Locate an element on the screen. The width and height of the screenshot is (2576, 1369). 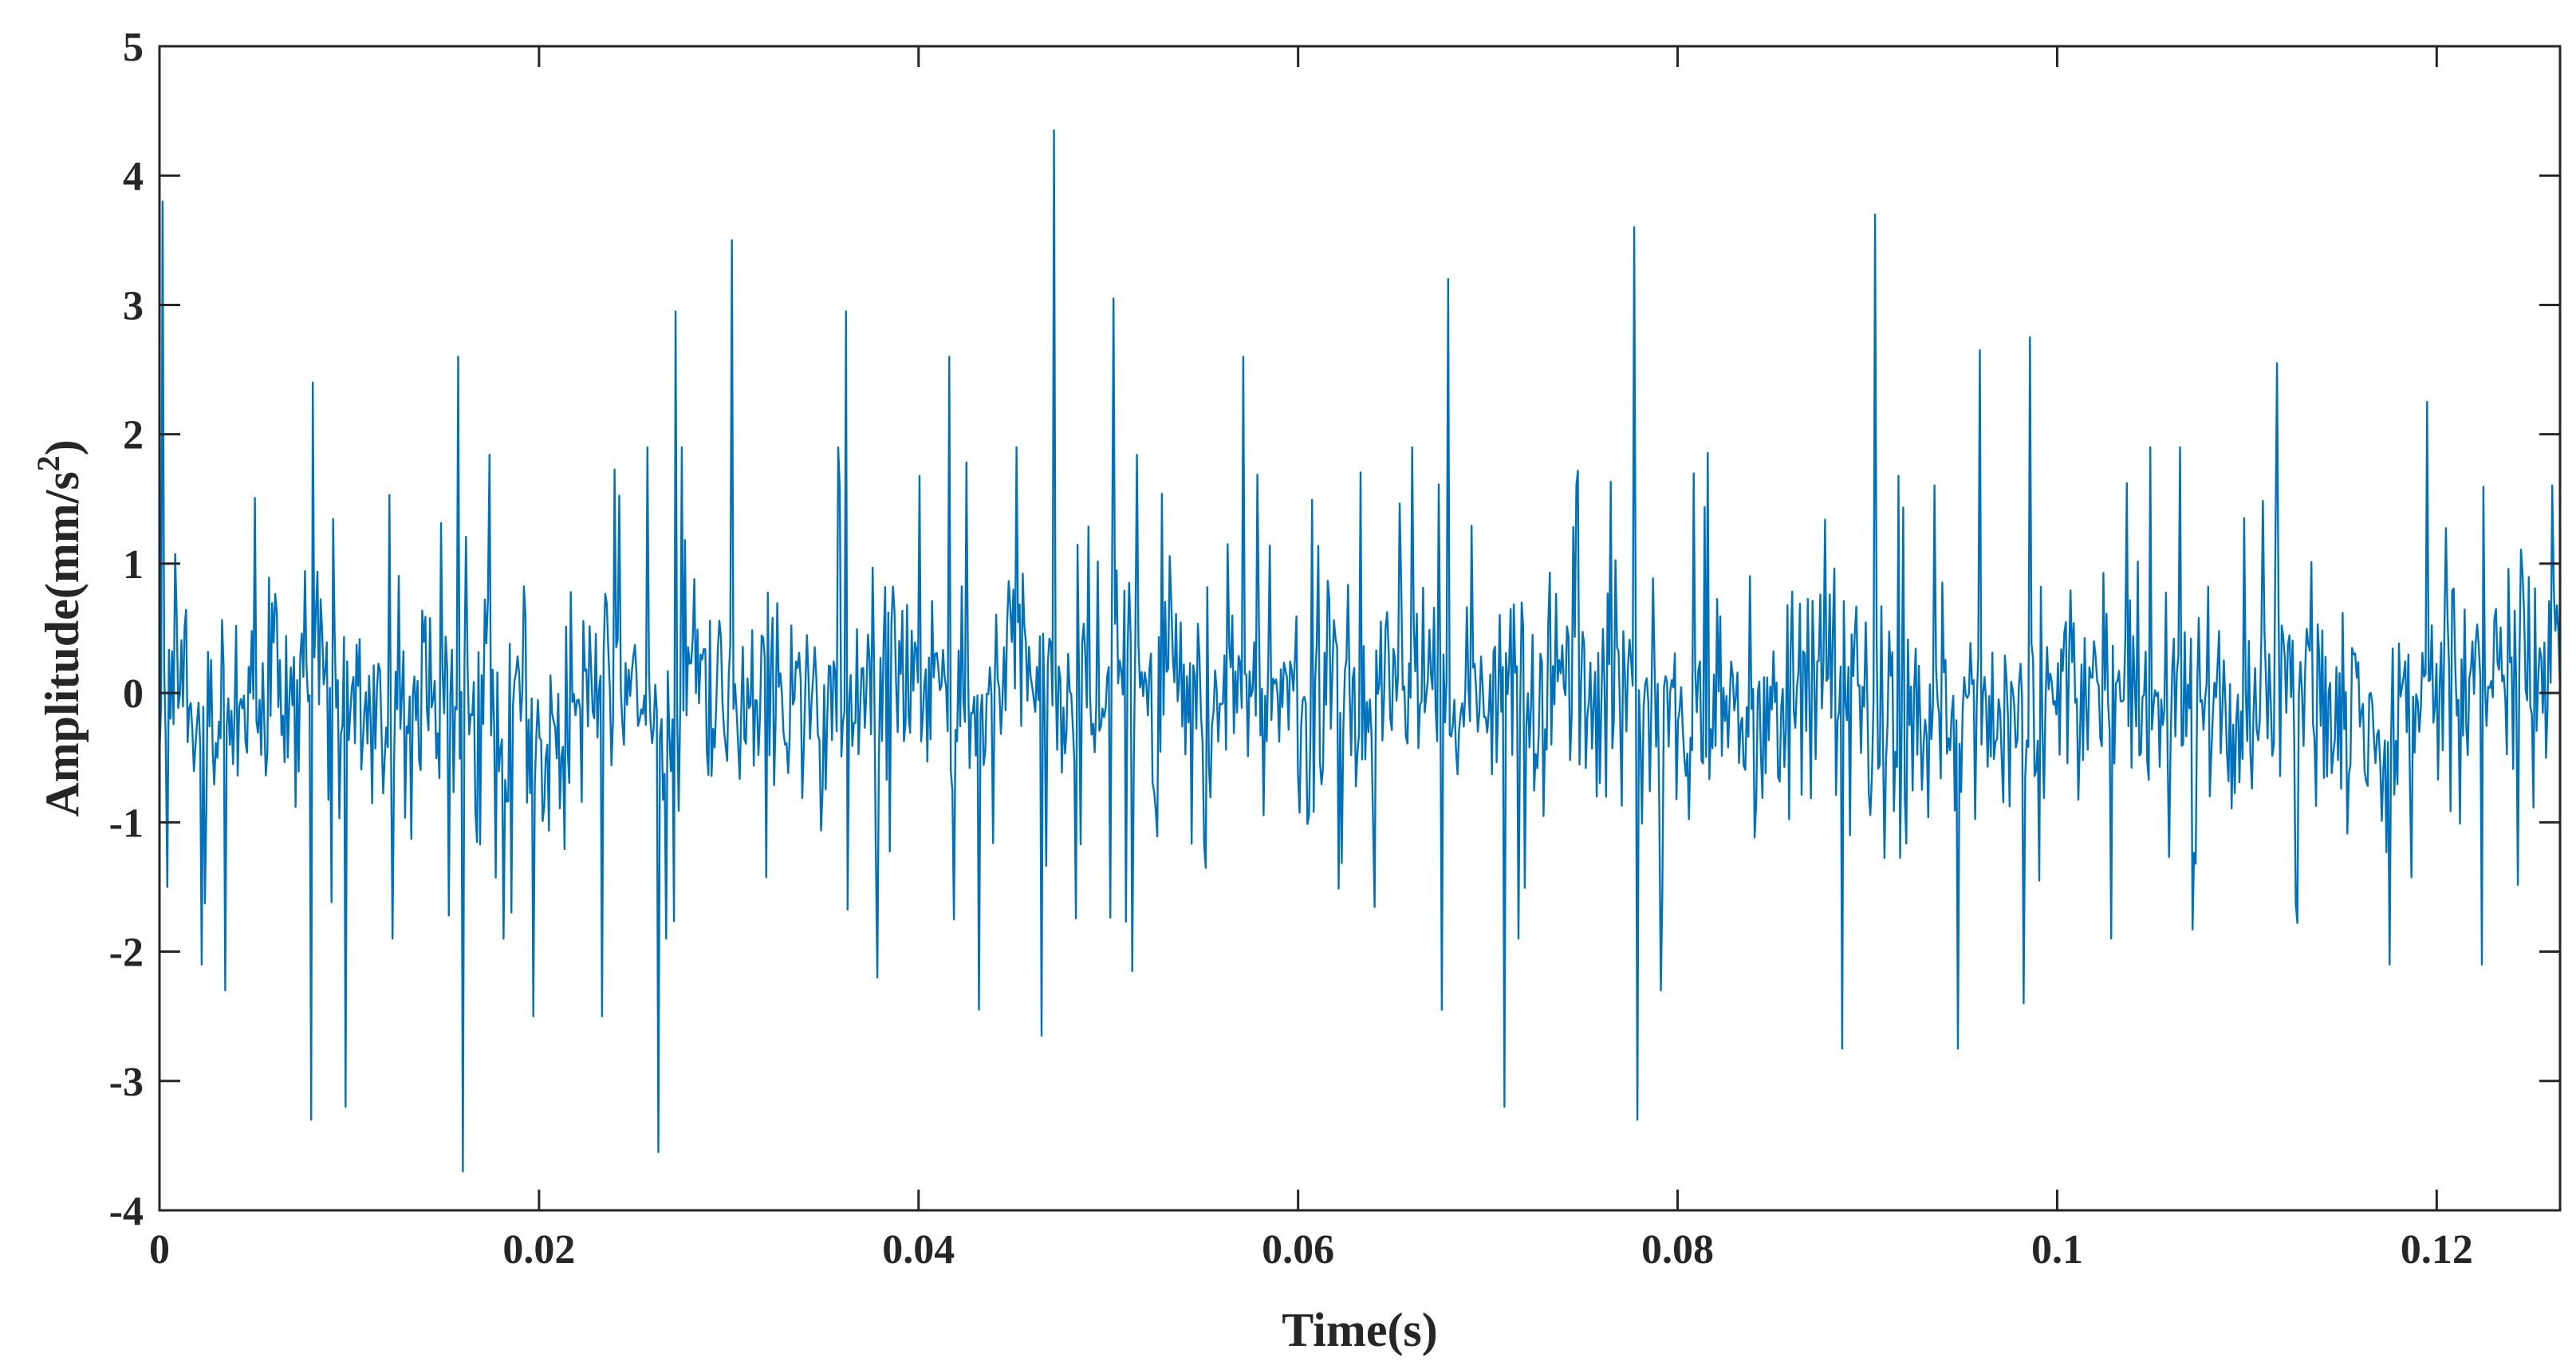
y-tick-label: 1 is located at coordinates (133, 565).